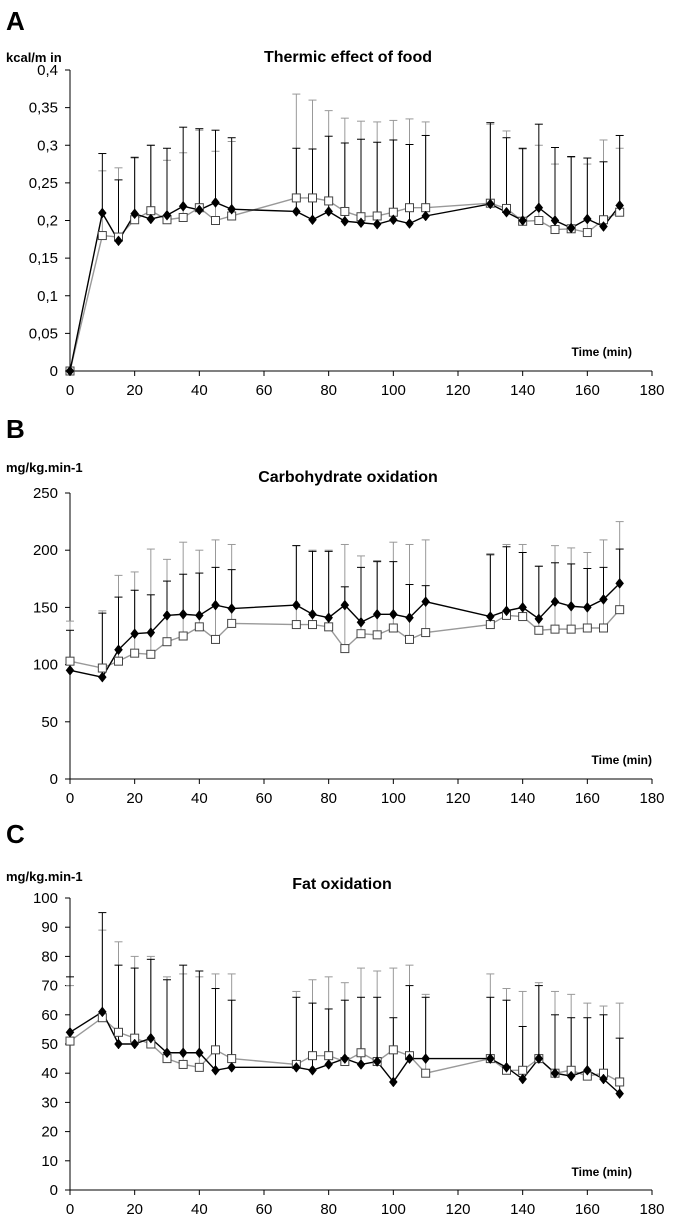  Describe the element at coordinates (49, 927) in the screenshot. I see `y-tick-label: 90` at that location.